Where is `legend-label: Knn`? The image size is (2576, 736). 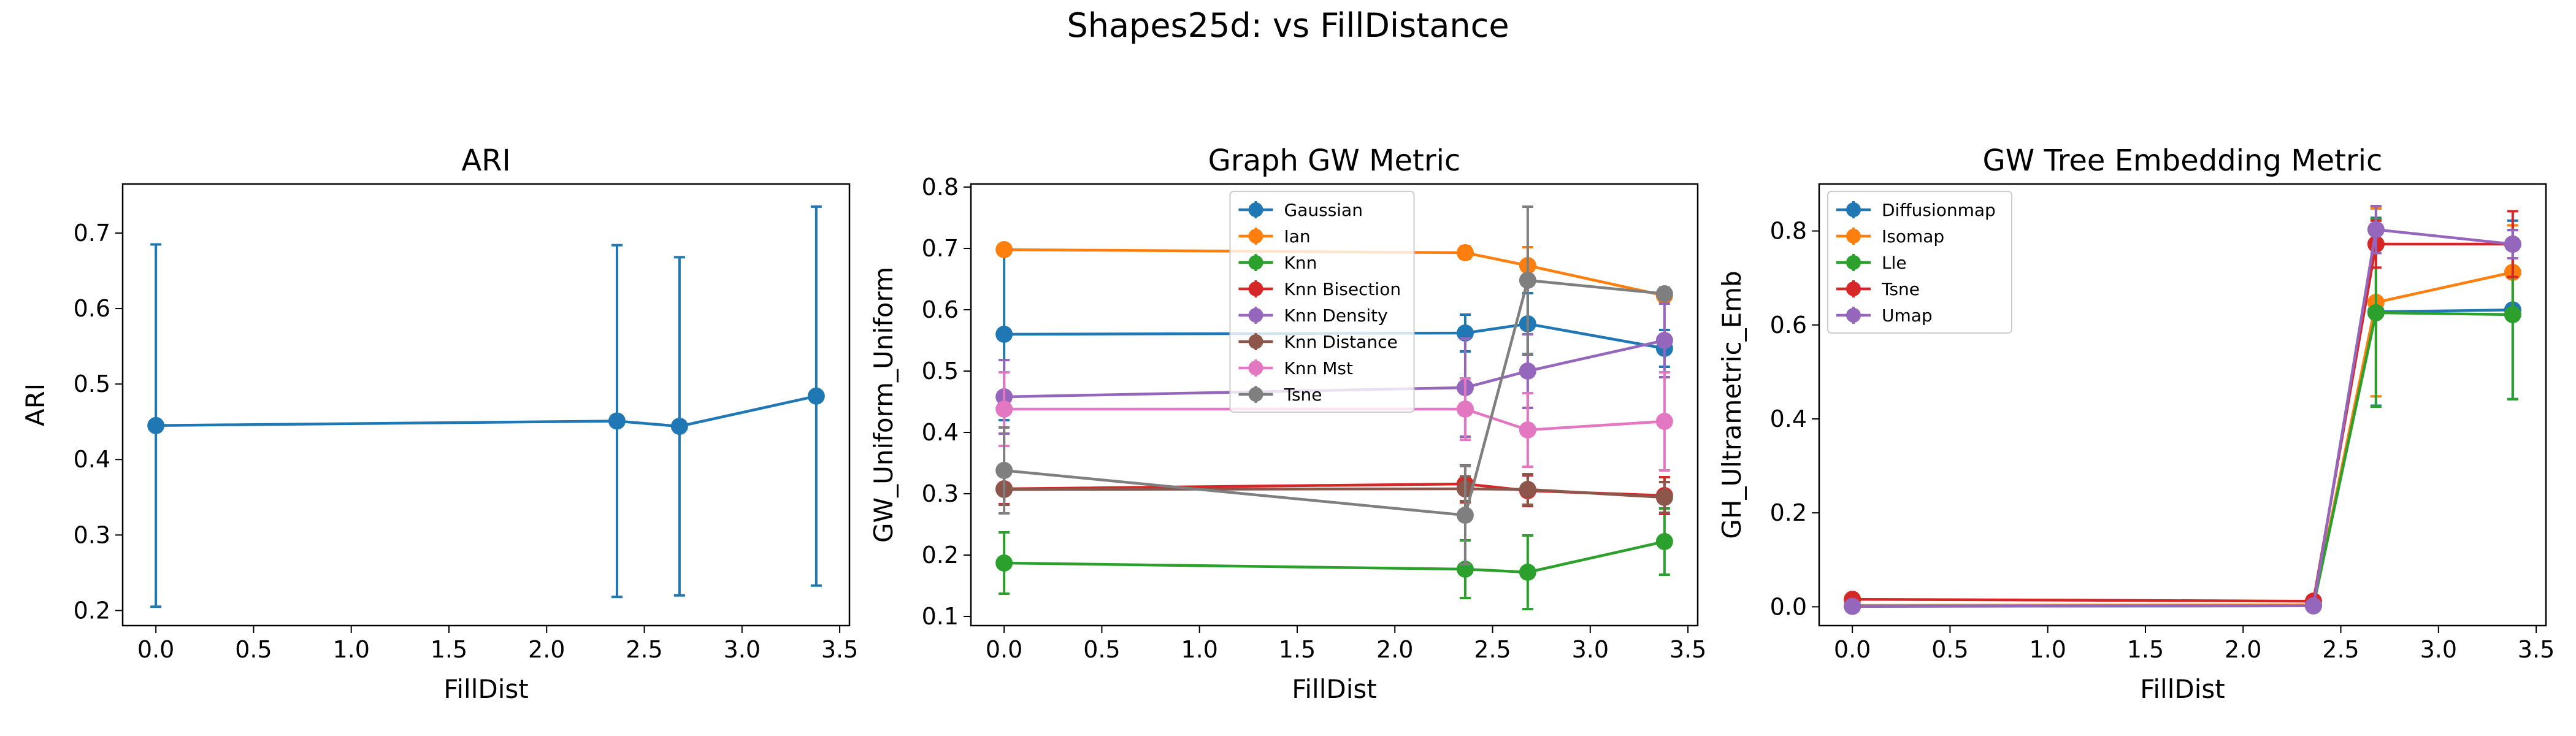 legend-label: Knn is located at coordinates (1300, 263).